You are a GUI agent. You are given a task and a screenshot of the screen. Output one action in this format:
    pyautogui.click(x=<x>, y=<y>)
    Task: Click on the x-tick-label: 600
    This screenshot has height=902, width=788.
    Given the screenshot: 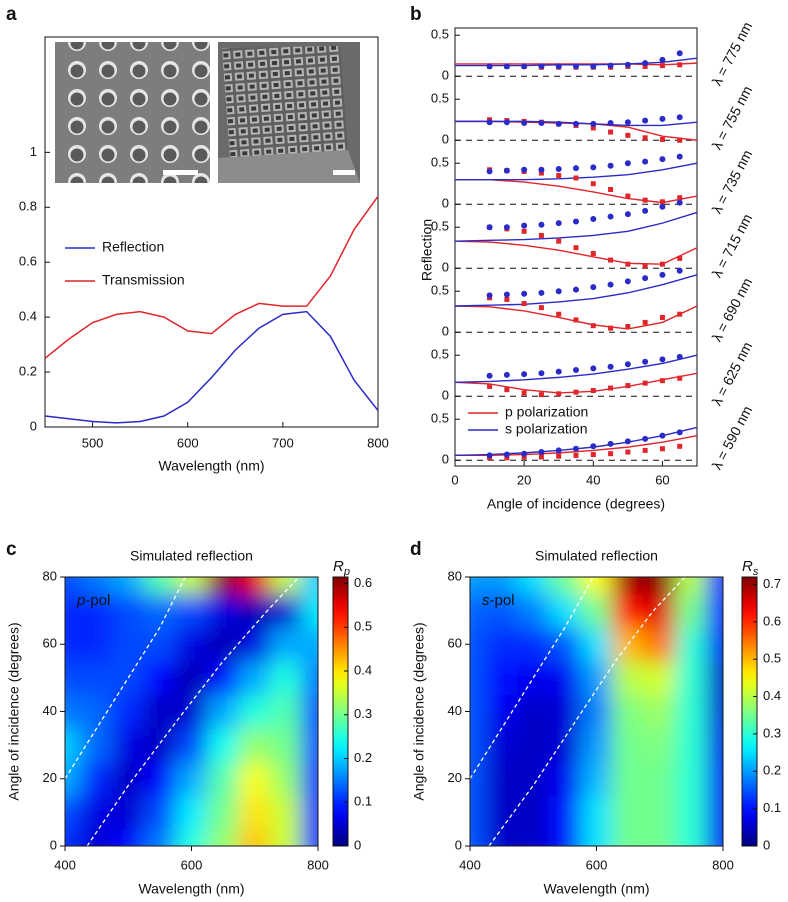 What is the action you would take?
    pyautogui.click(x=188, y=442)
    